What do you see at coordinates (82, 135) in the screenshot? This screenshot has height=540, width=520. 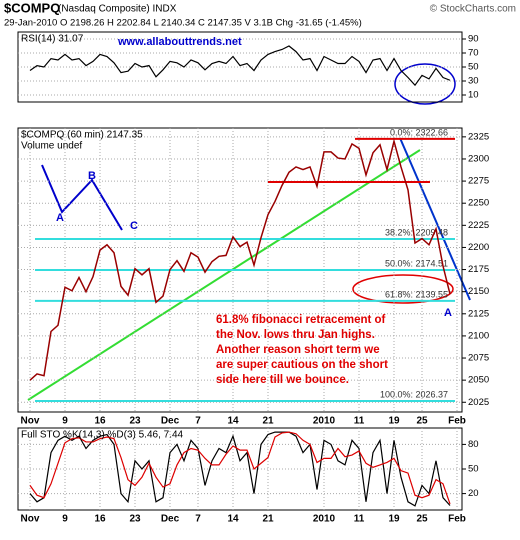 I see `panel-title: $COMPQ (60 min) 2147.35` at bounding box center [82, 135].